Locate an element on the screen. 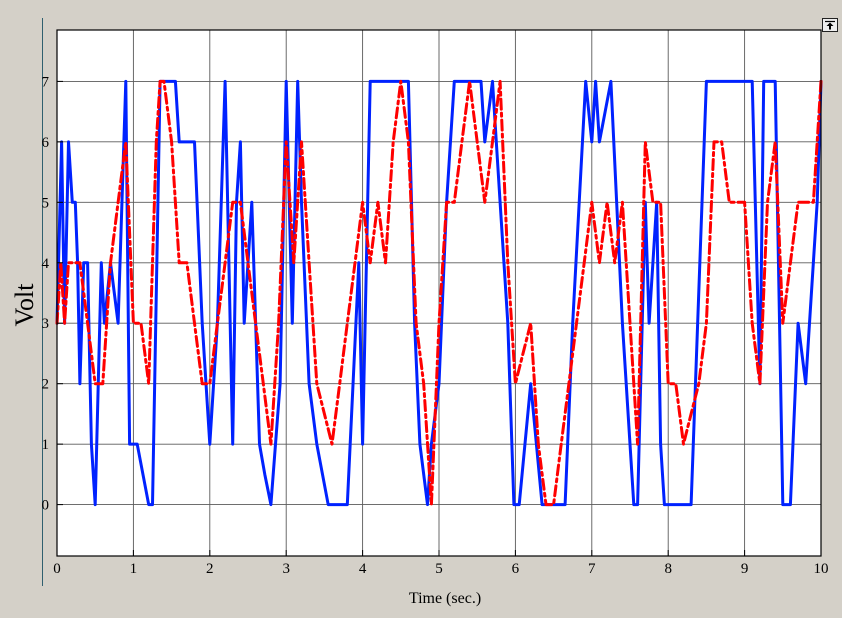 This screenshot has height=618, width=842. undock-button is located at coordinates (830, 25).